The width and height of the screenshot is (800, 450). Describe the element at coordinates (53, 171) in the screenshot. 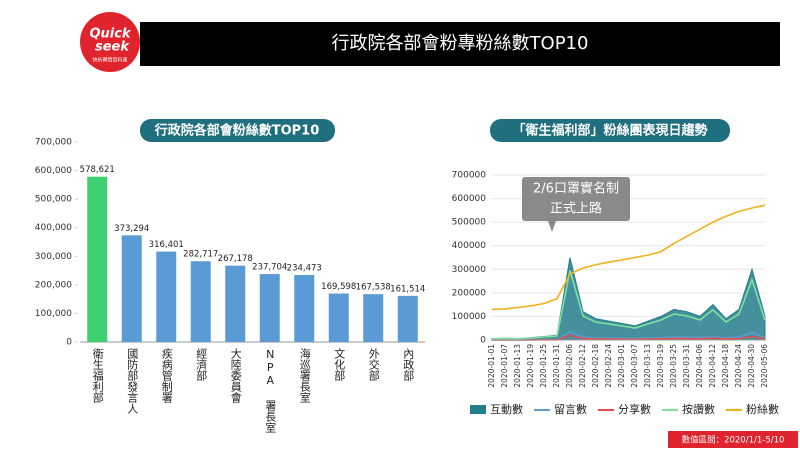

I see `y-tick-label: 600,000` at that location.